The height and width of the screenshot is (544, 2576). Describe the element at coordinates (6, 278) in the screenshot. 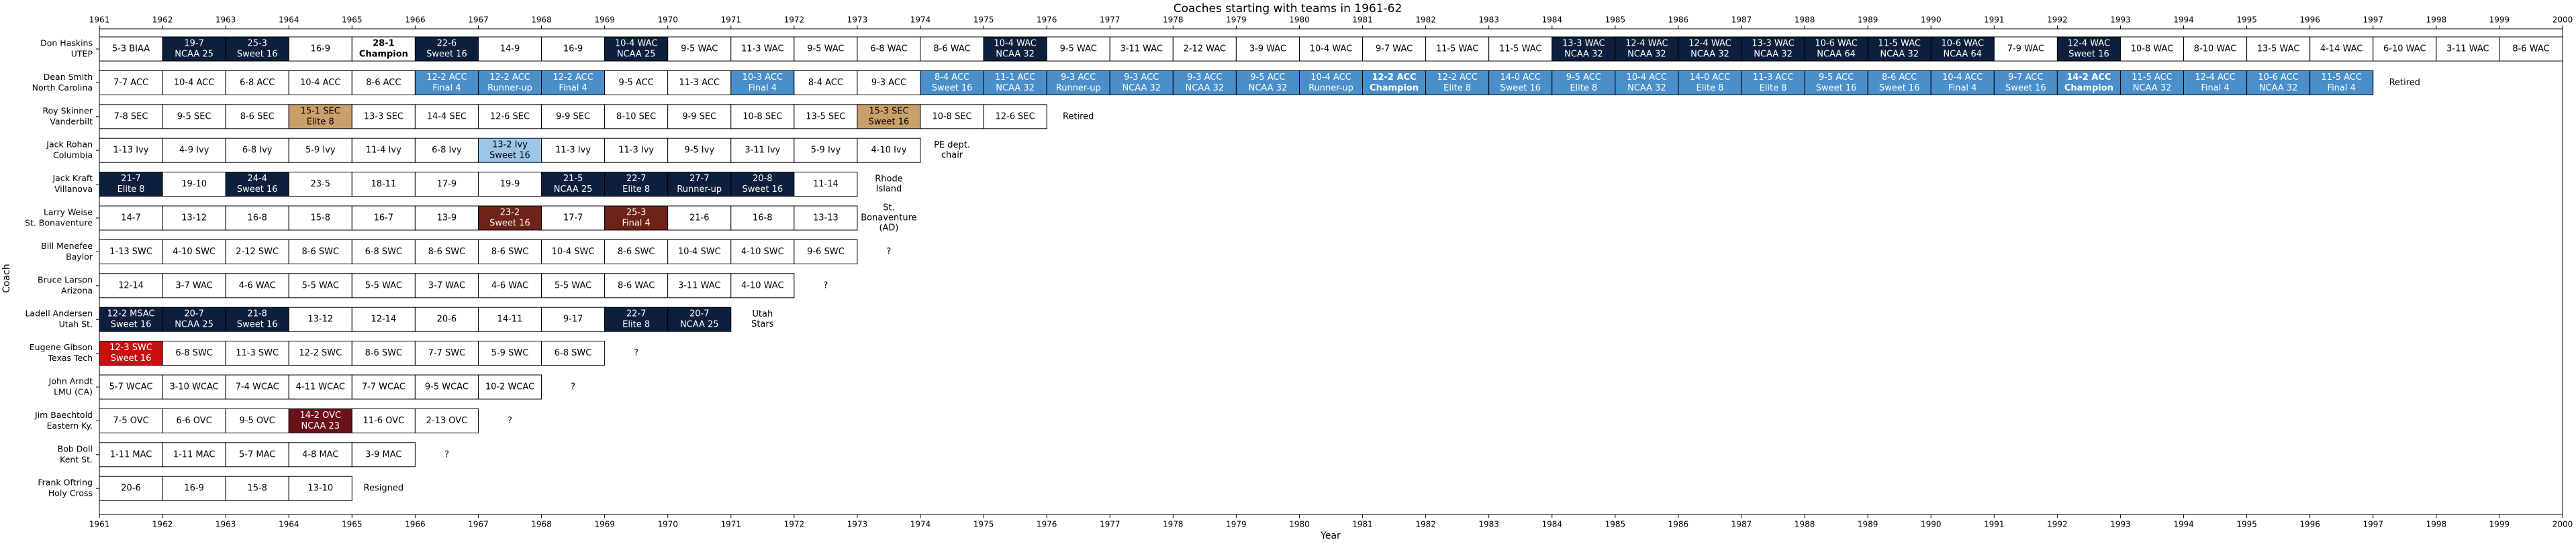

I see `y-axis-label: Coach` at that location.